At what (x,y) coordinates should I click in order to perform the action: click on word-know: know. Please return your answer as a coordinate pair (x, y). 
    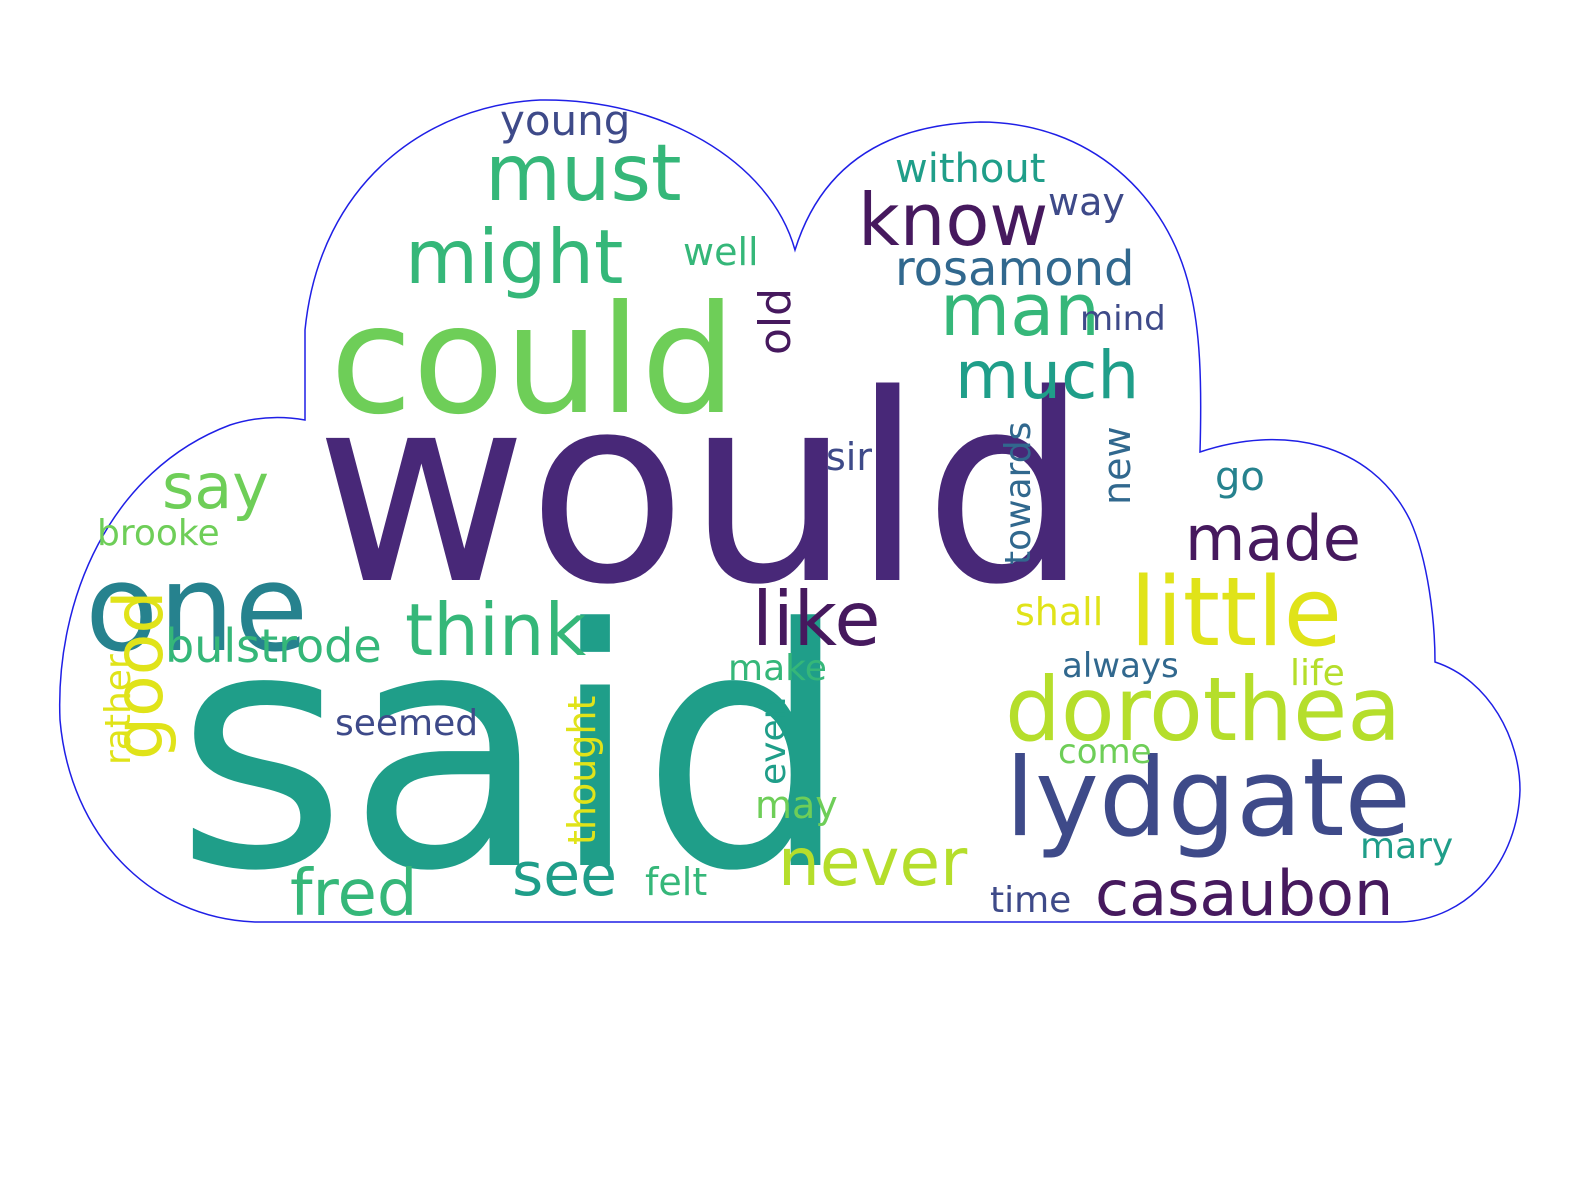
    Looking at the image, I should click on (953, 220).